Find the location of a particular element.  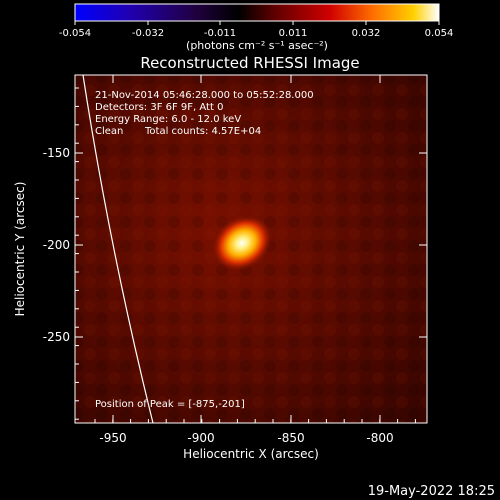

y-tick-label: -150 is located at coordinates (56, 153).